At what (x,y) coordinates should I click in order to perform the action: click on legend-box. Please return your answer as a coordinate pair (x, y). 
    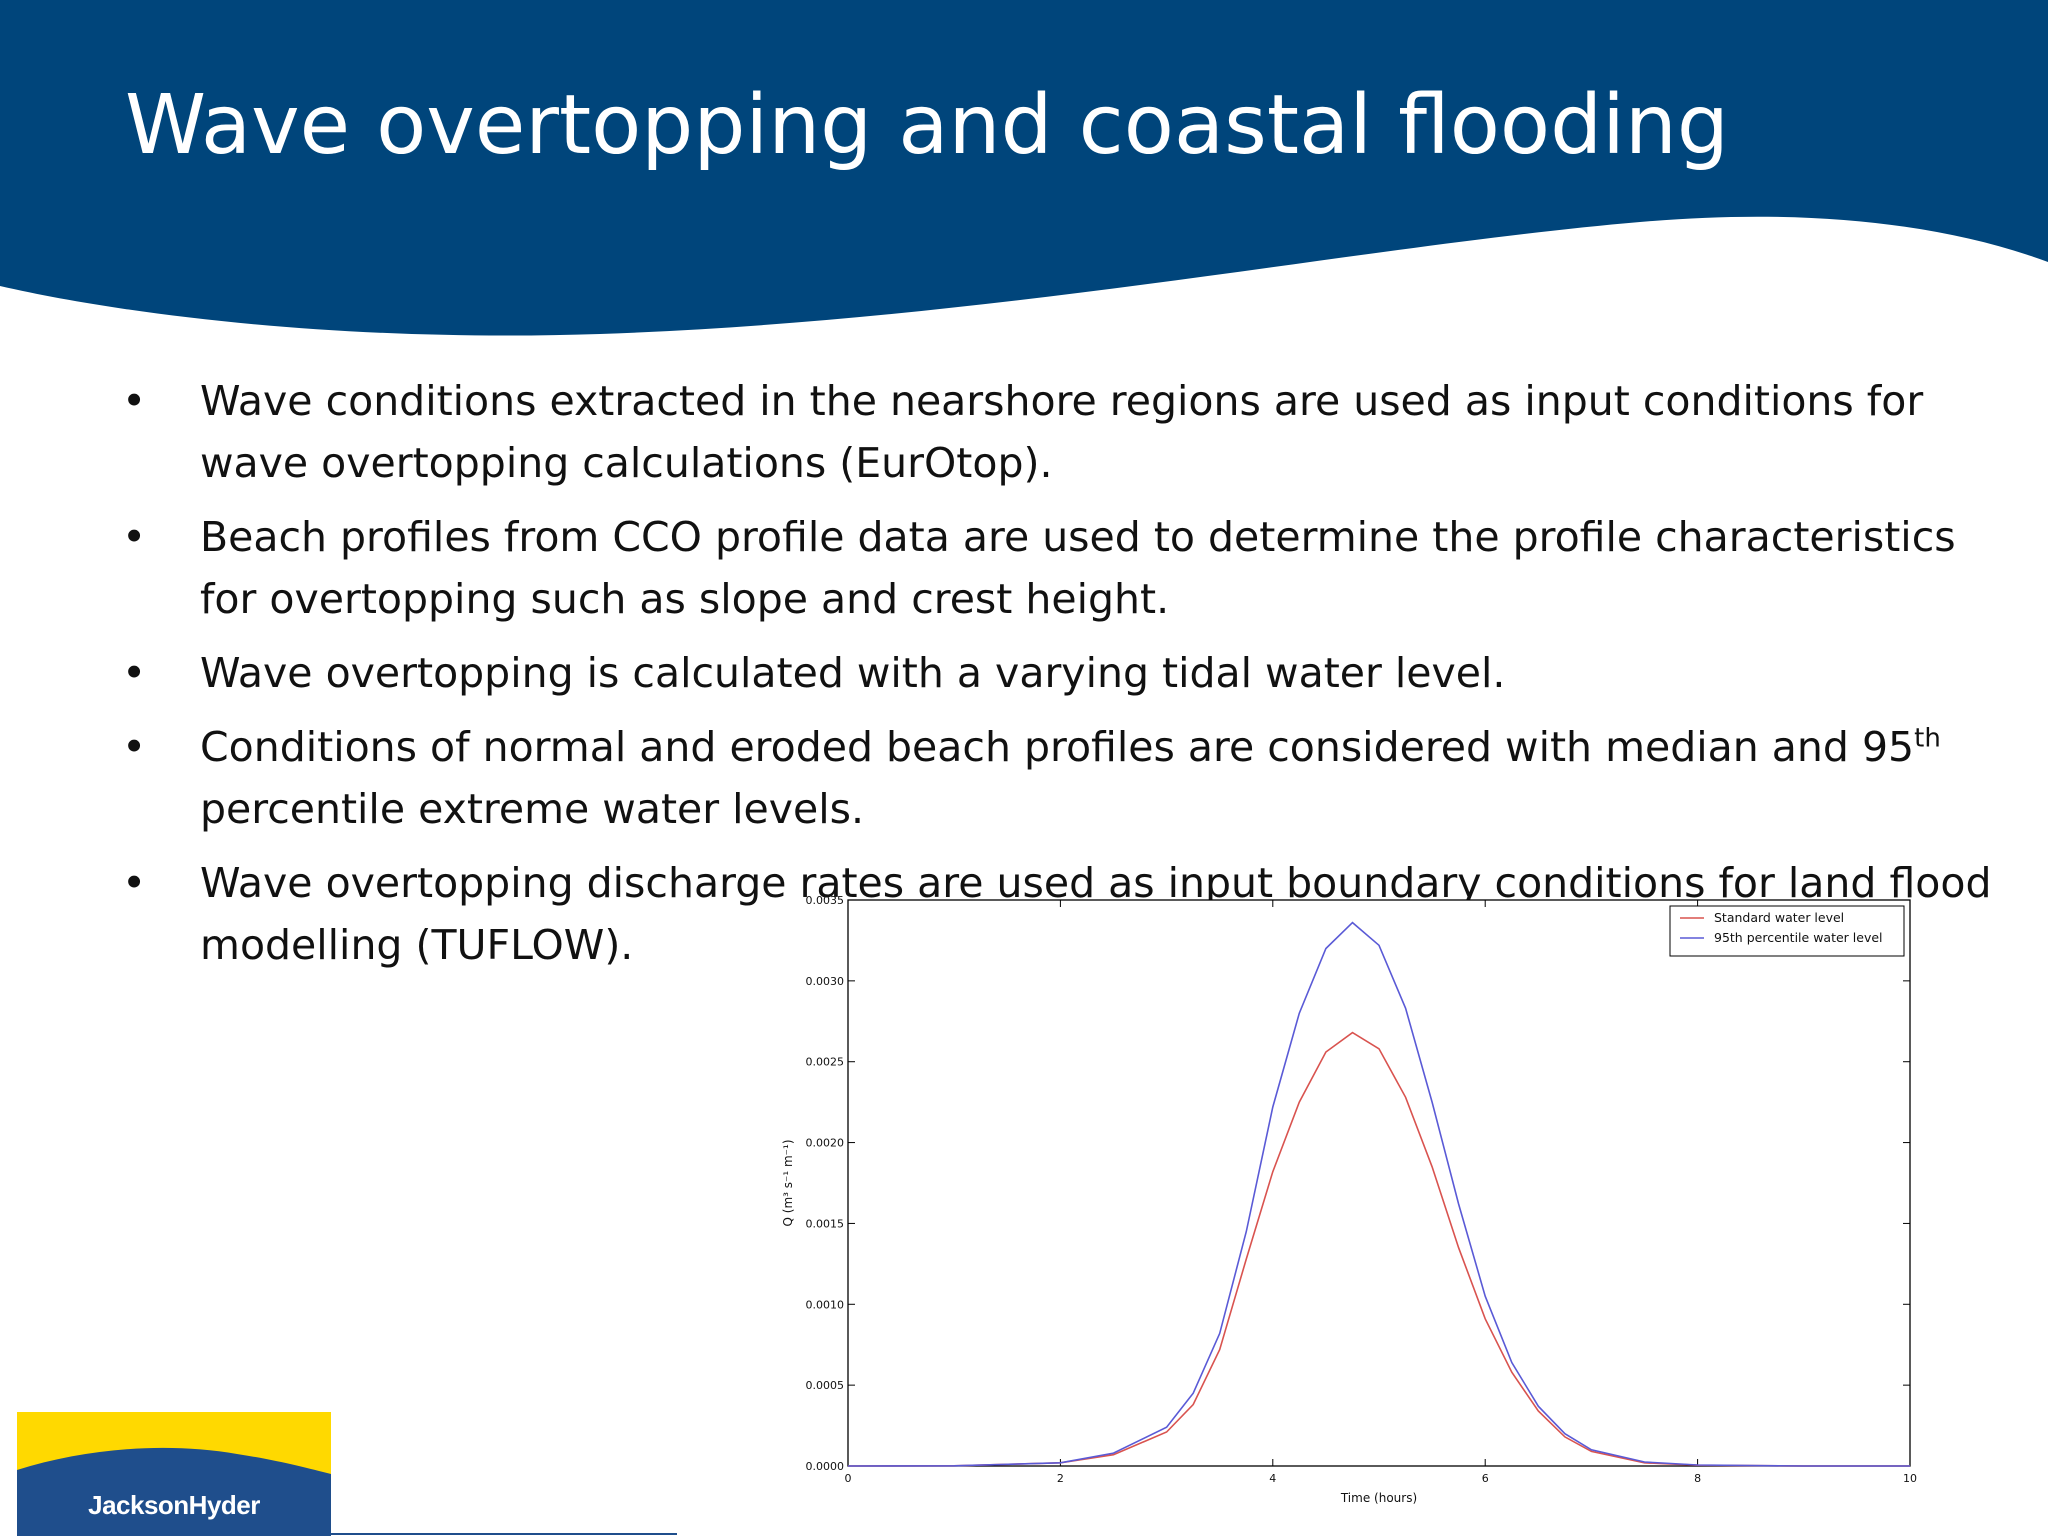
    Looking at the image, I should click on (1787, 931).